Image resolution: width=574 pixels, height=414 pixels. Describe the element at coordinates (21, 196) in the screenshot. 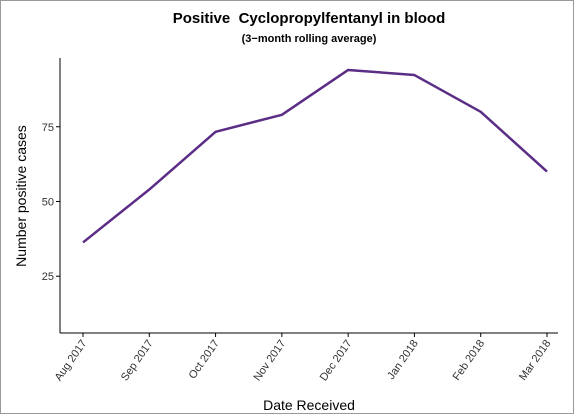

I see `y-axis-label: Number positive cases` at that location.